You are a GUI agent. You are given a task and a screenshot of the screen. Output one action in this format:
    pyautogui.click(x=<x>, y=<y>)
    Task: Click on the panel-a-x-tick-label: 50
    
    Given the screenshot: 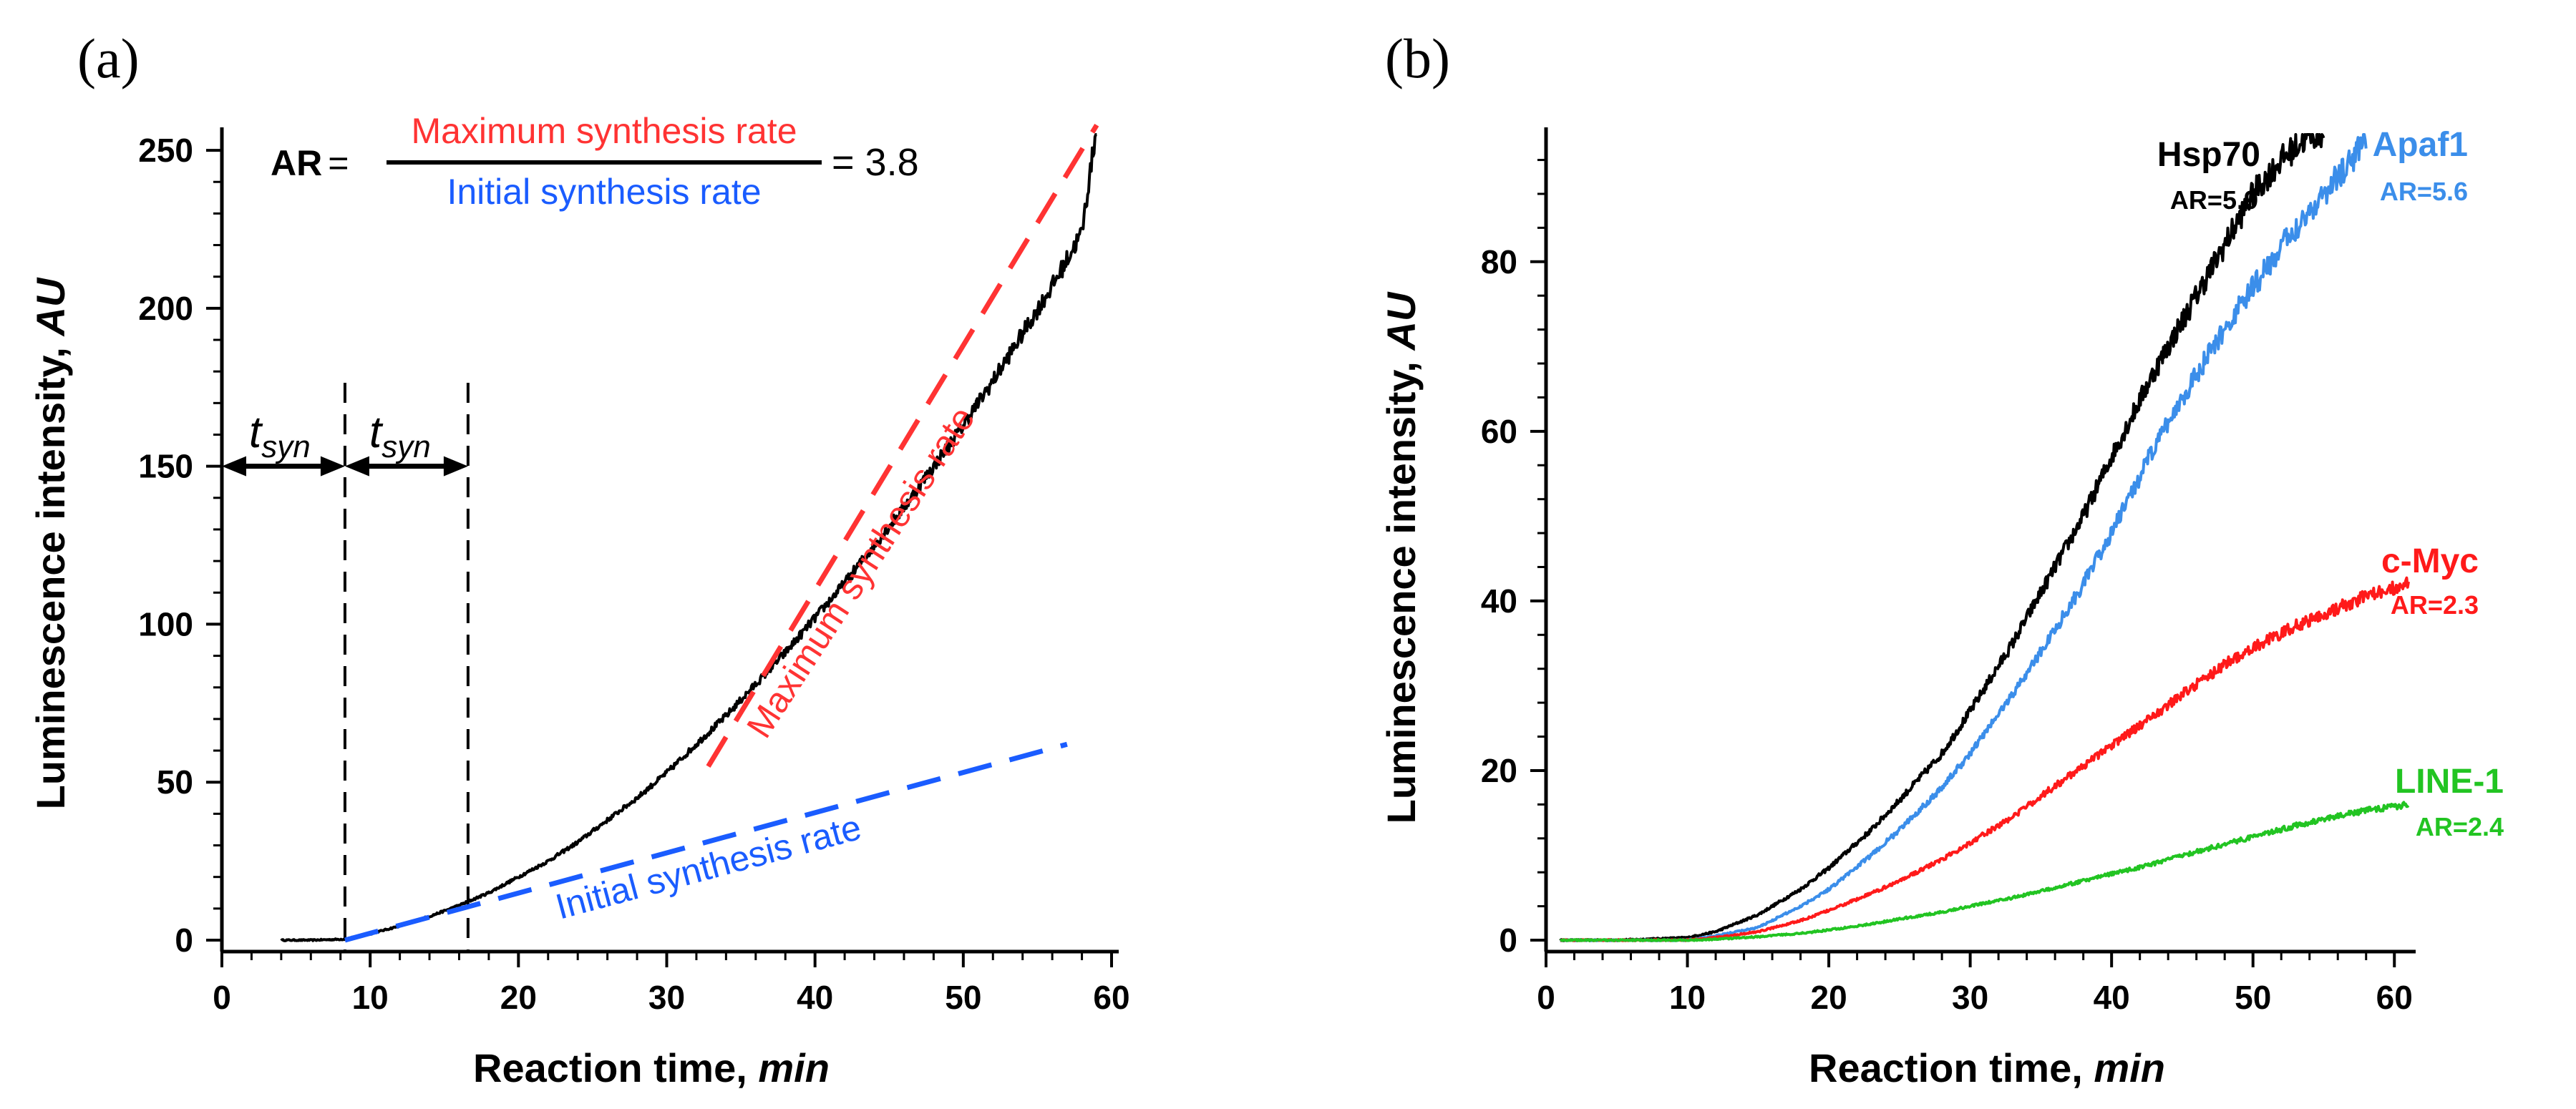 What is the action you would take?
    pyautogui.click(x=963, y=997)
    